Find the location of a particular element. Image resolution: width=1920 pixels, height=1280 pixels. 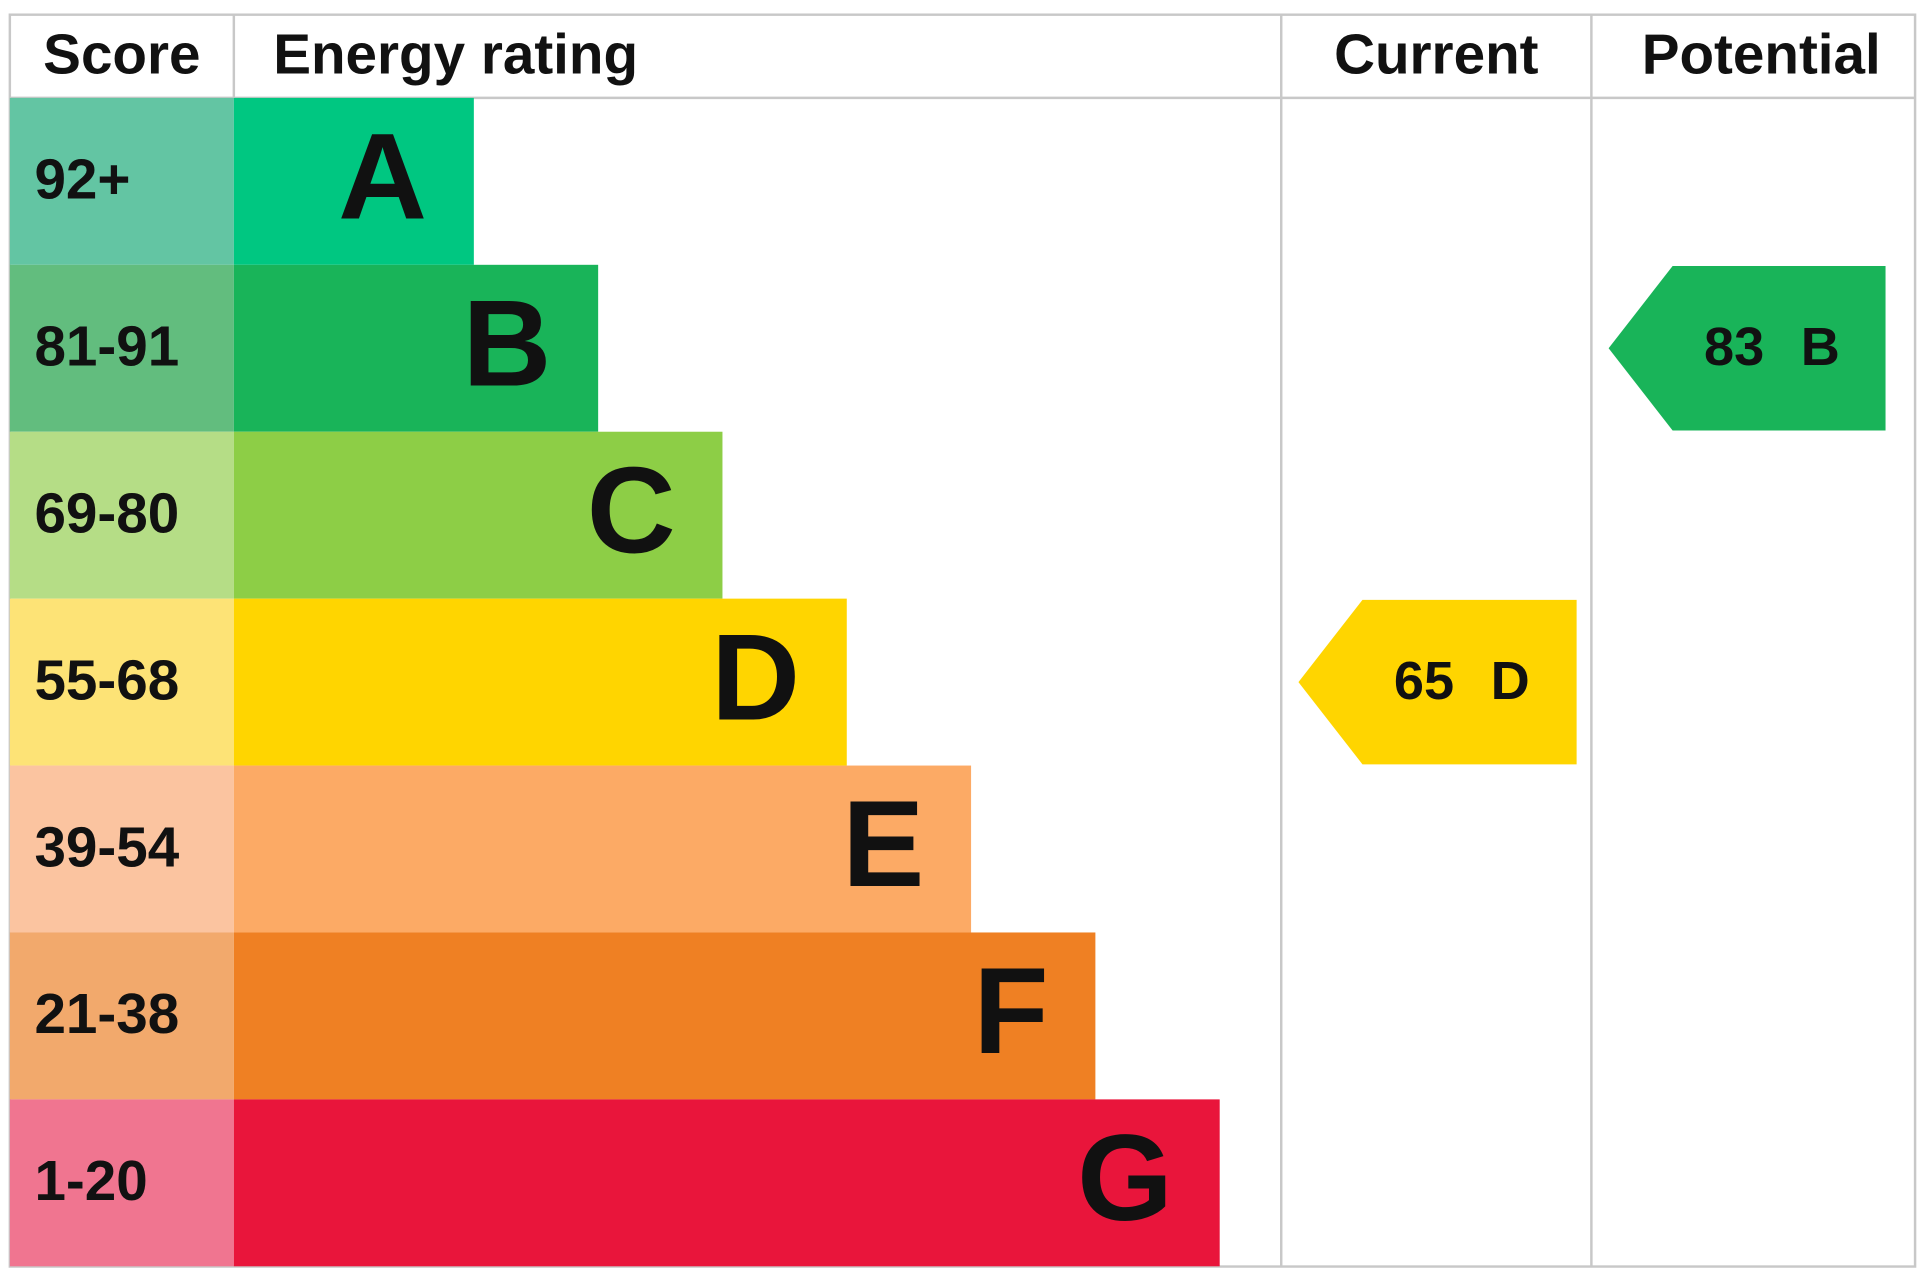

rating-letter: D is located at coordinates (755, 678).